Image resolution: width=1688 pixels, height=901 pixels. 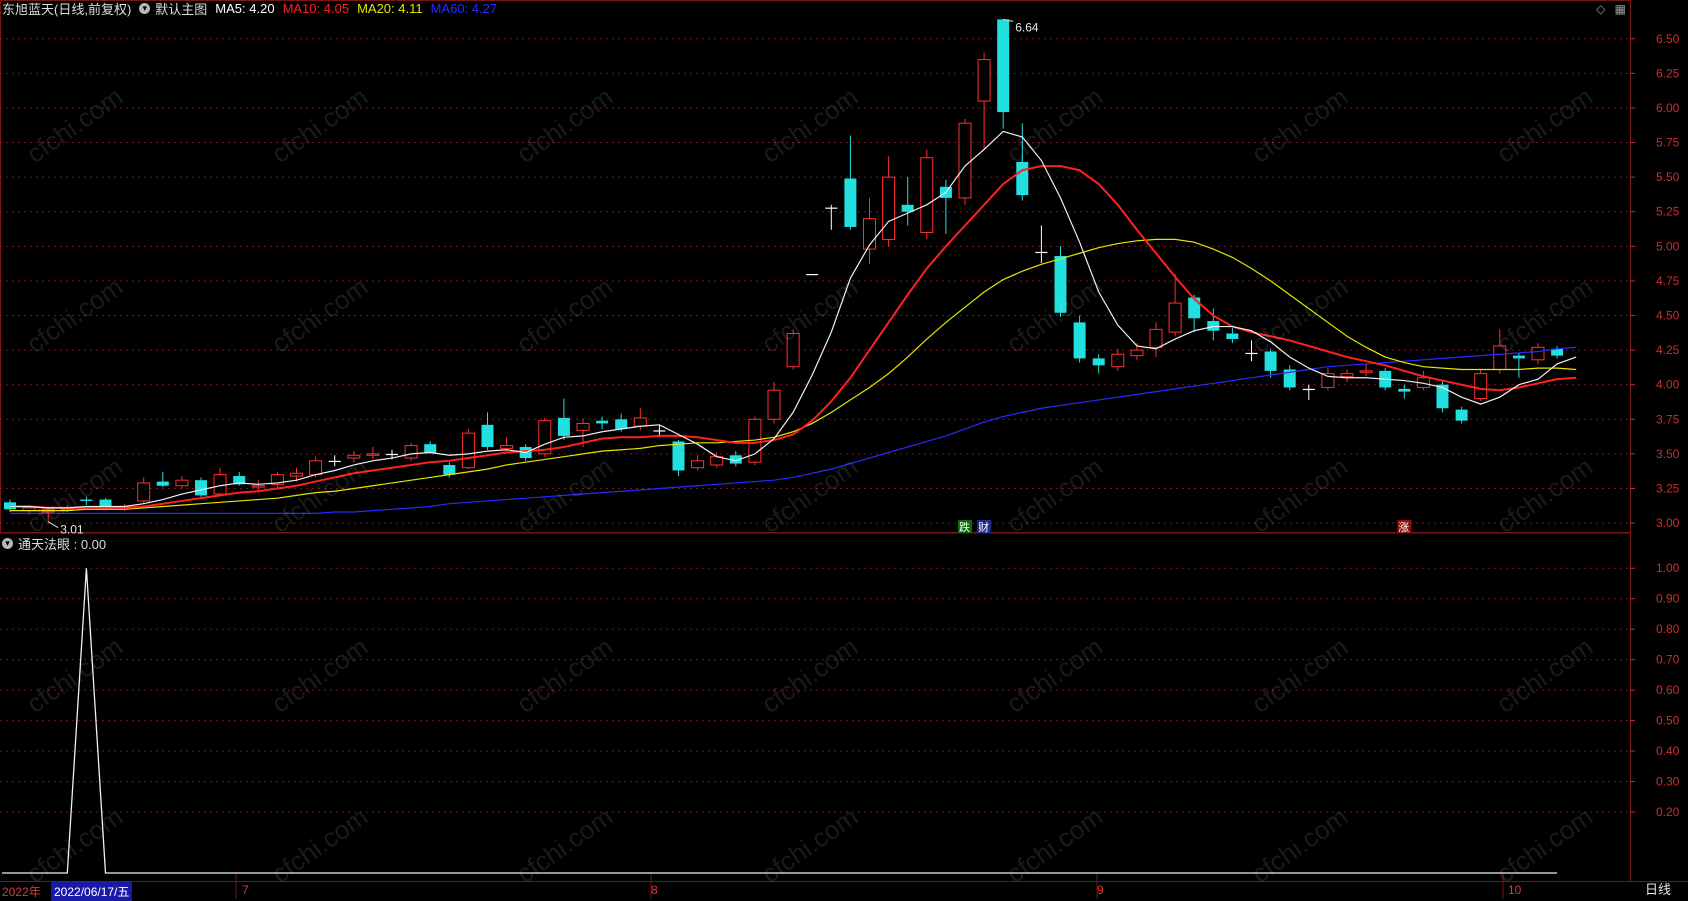 I want to click on low-price-label: 3.01, so click(x=72, y=530).